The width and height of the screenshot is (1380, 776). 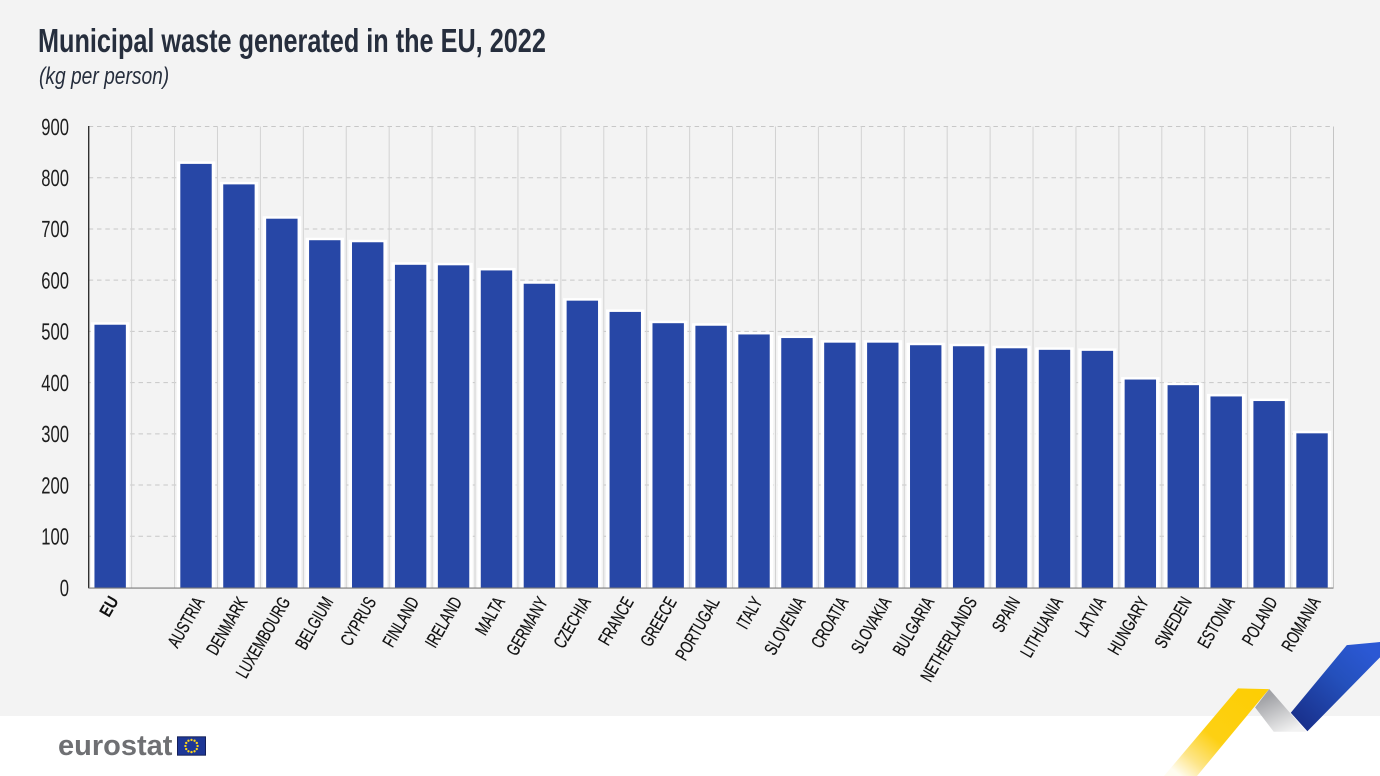 I want to click on svg-text: CYPRUS, so click(x=358, y=622).